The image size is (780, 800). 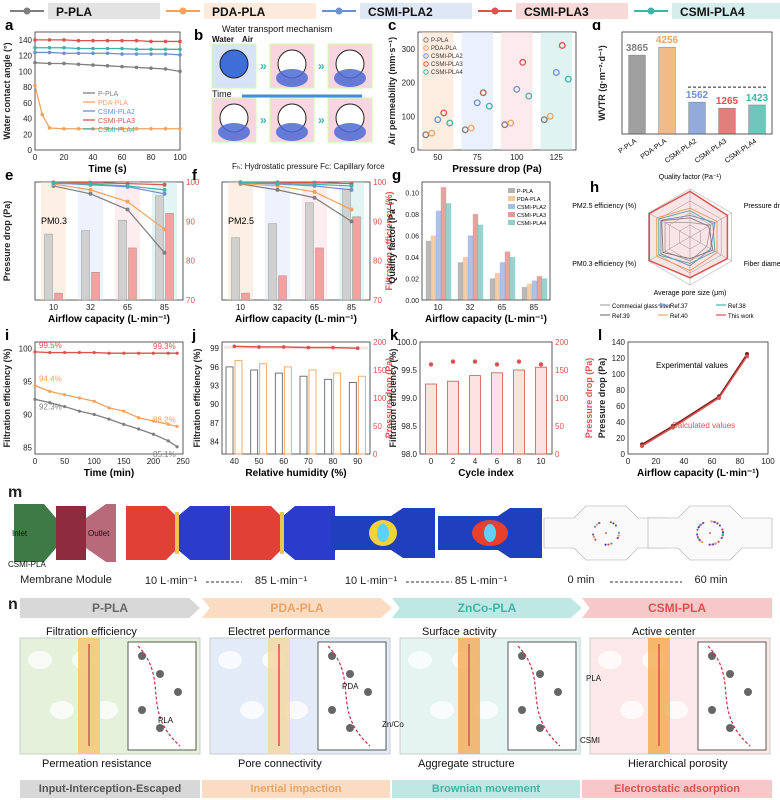 I want to click on data-label: 4256, so click(x=667, y=40).